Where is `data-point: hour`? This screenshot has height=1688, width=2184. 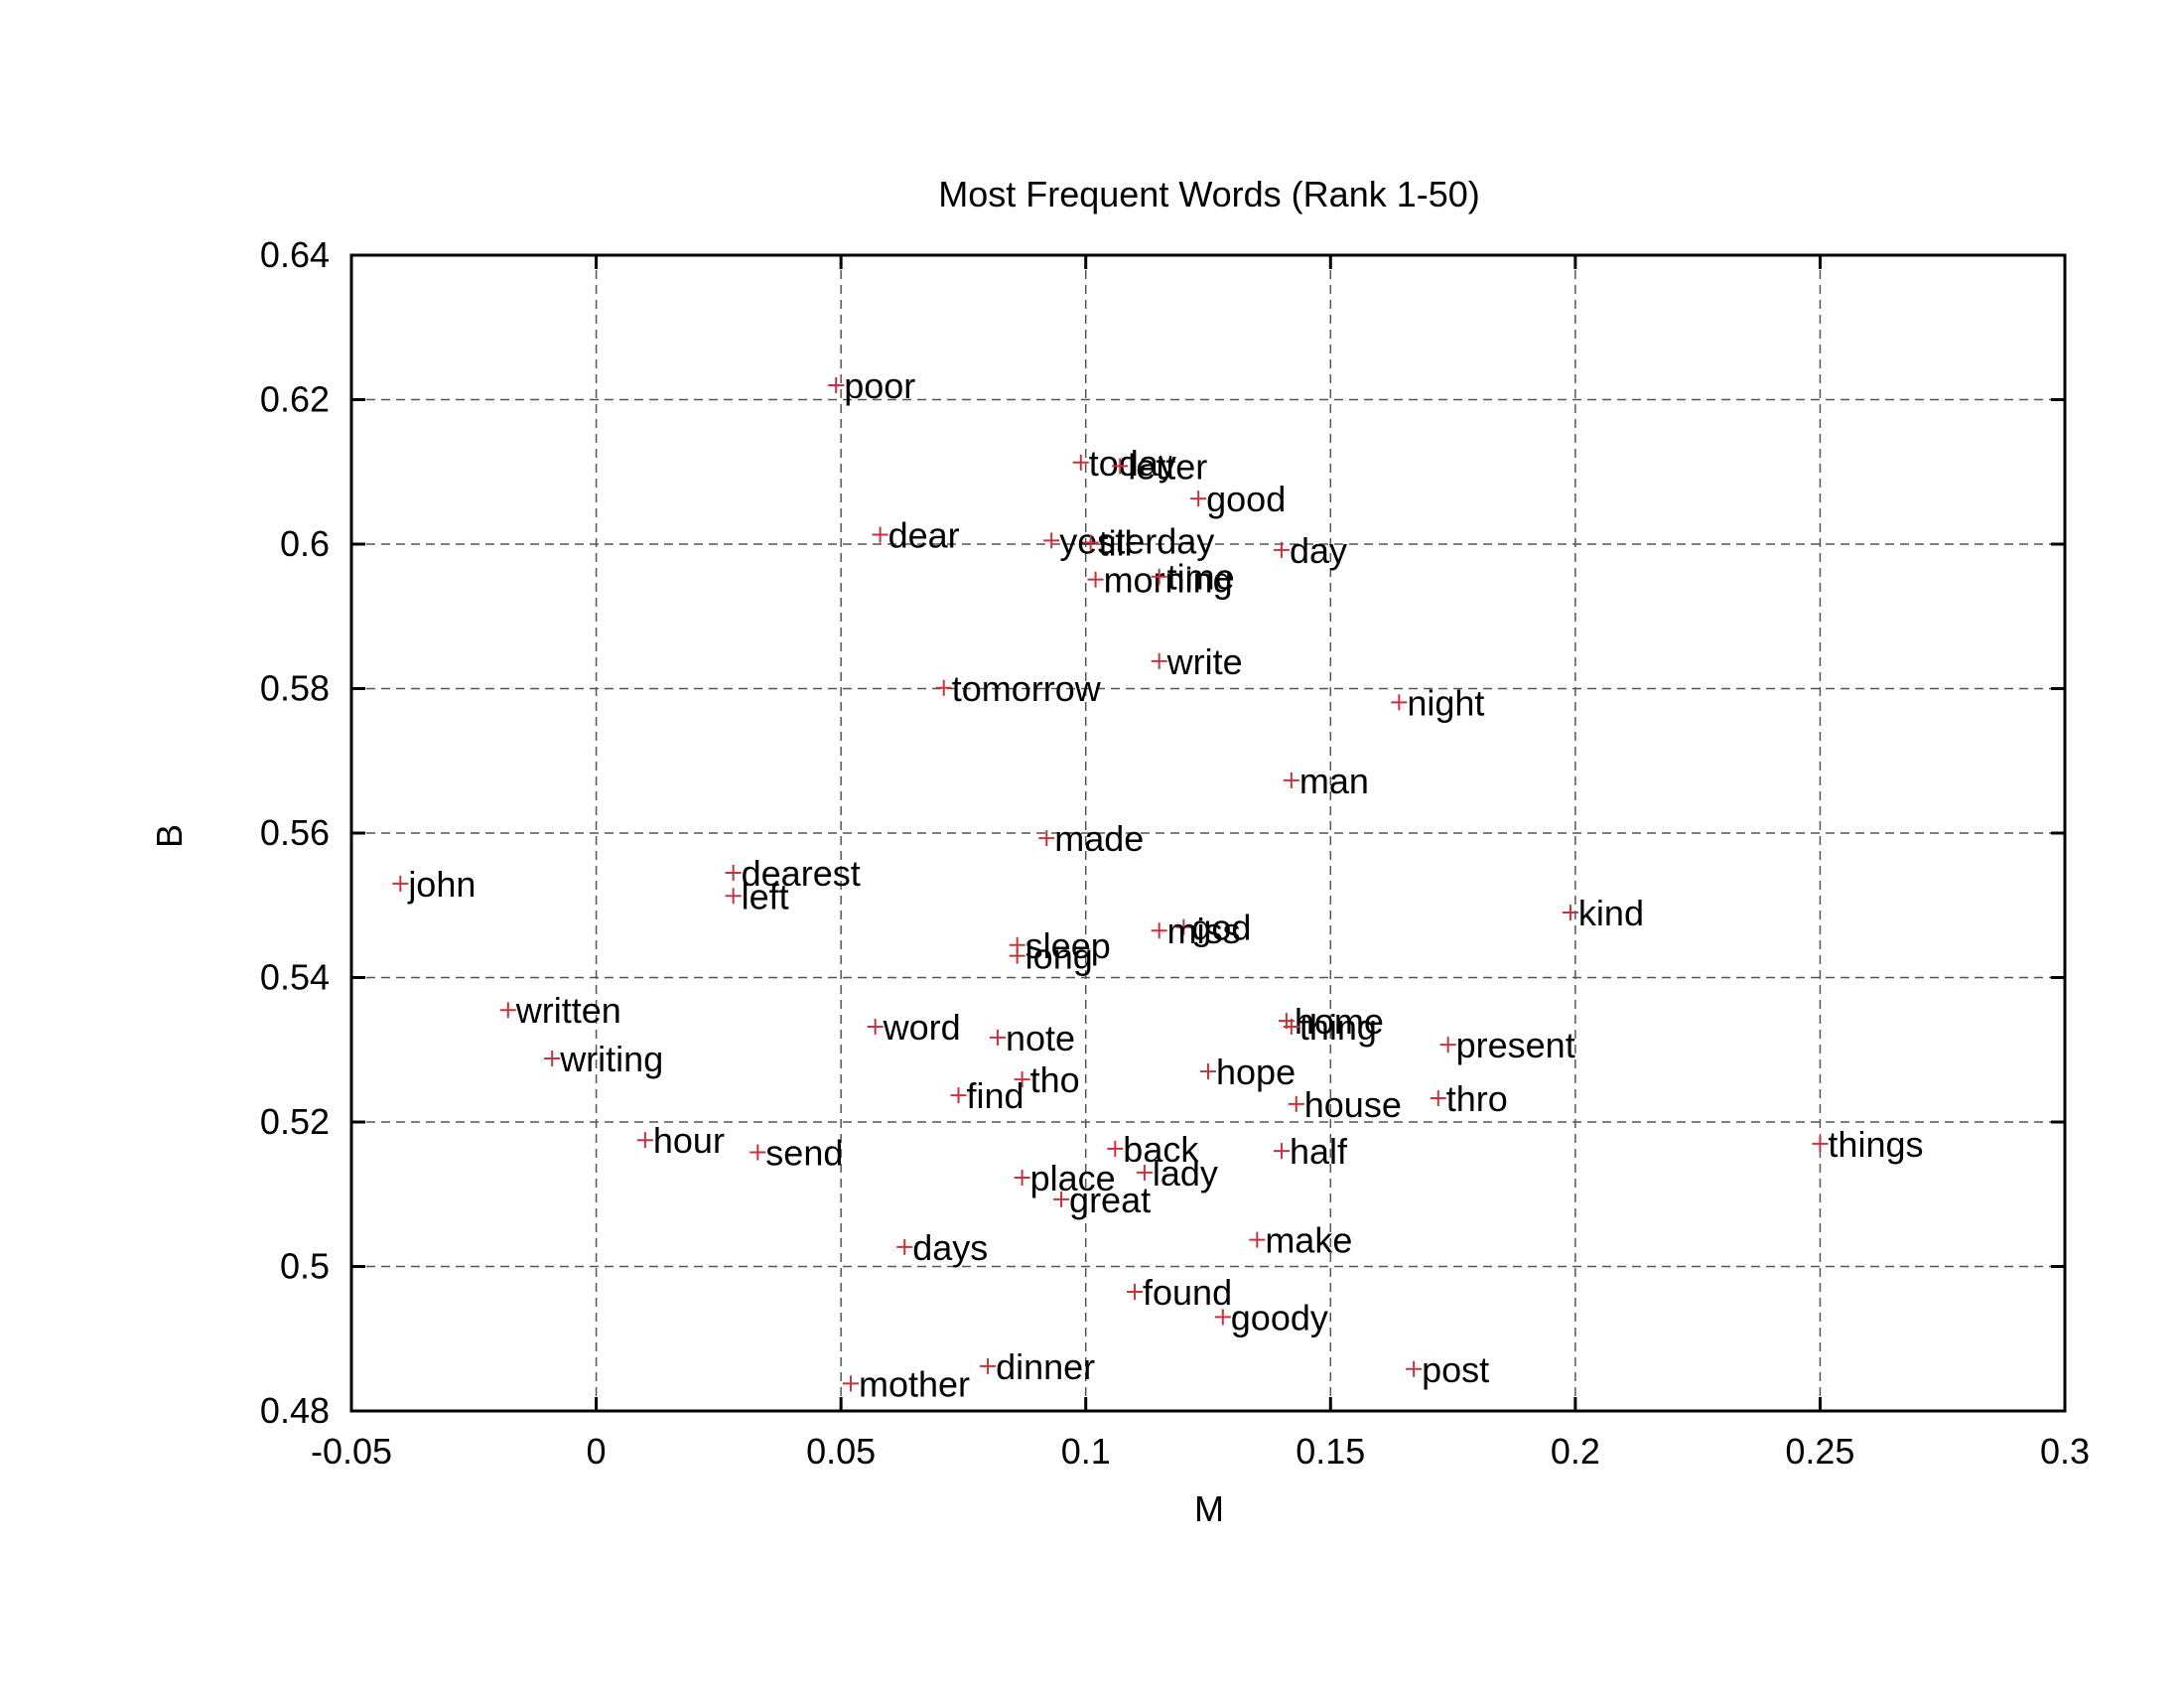 data-point: hour is located at coordinates (680, 1140).